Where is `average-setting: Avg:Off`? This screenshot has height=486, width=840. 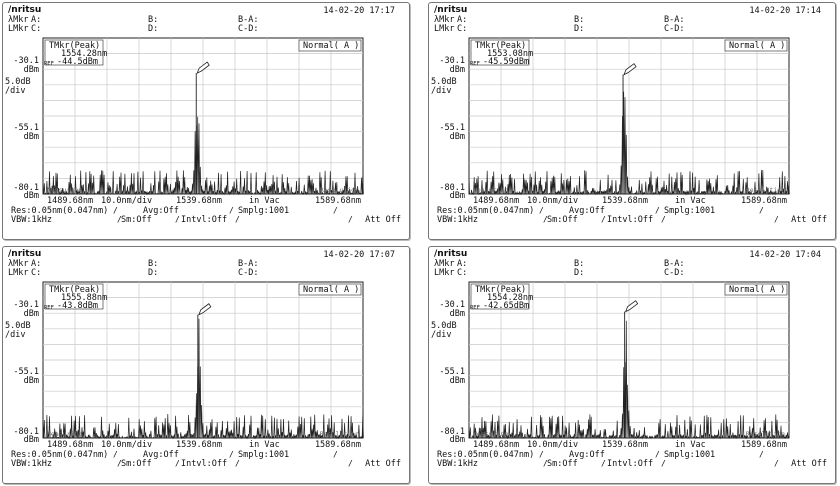
average-setting: Avg:Off is located at coordinates (161, 211).